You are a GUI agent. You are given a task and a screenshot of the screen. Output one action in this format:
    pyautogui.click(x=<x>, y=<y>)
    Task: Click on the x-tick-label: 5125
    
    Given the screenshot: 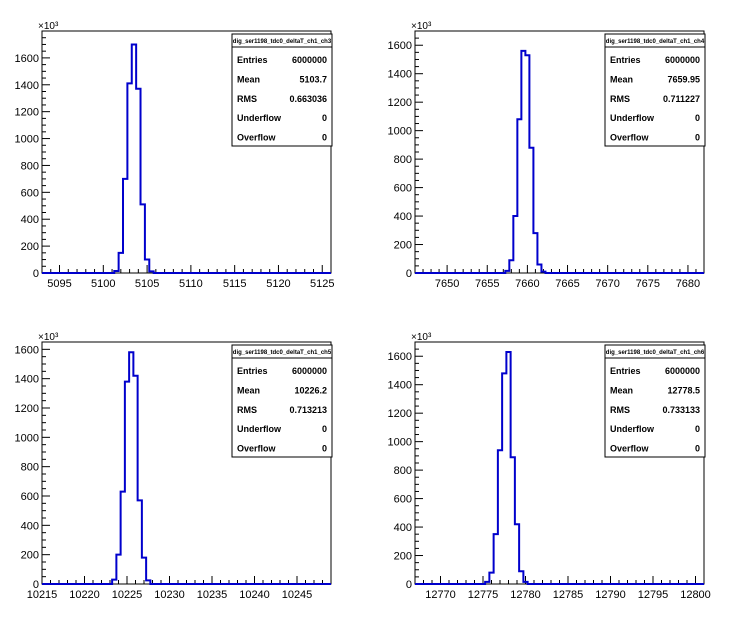 What is the action you would take?
    pyautogui.click(x=322, y=284)
    